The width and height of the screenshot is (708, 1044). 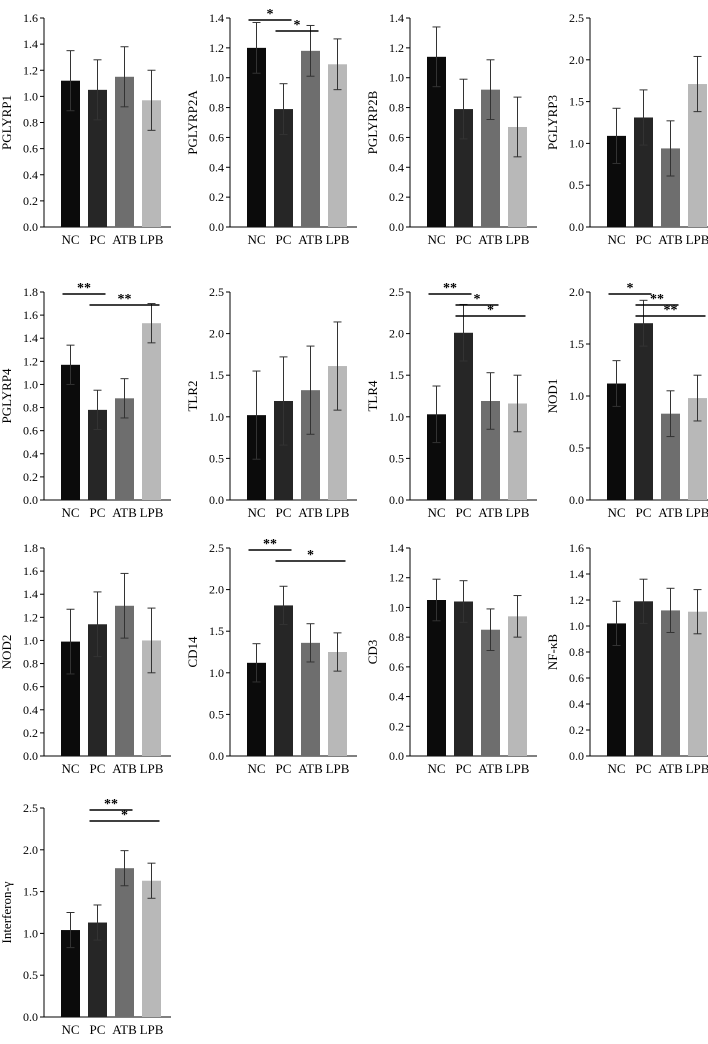 I want to click on y-axis-label: PGLYRP4, so click(x=7, y=396).